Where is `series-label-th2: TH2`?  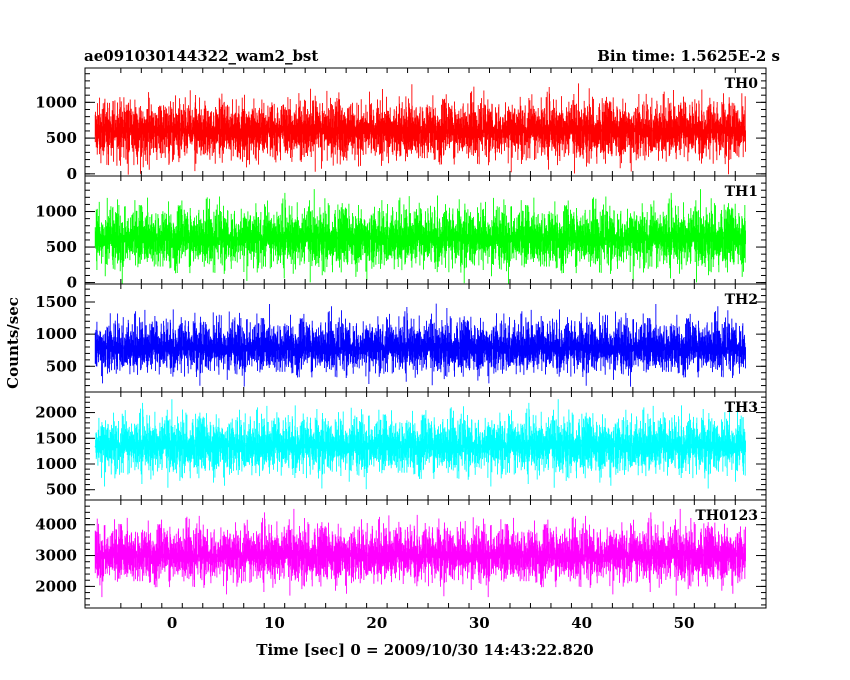
series-label-th2: TH2 is located at coordinates (741, 300).